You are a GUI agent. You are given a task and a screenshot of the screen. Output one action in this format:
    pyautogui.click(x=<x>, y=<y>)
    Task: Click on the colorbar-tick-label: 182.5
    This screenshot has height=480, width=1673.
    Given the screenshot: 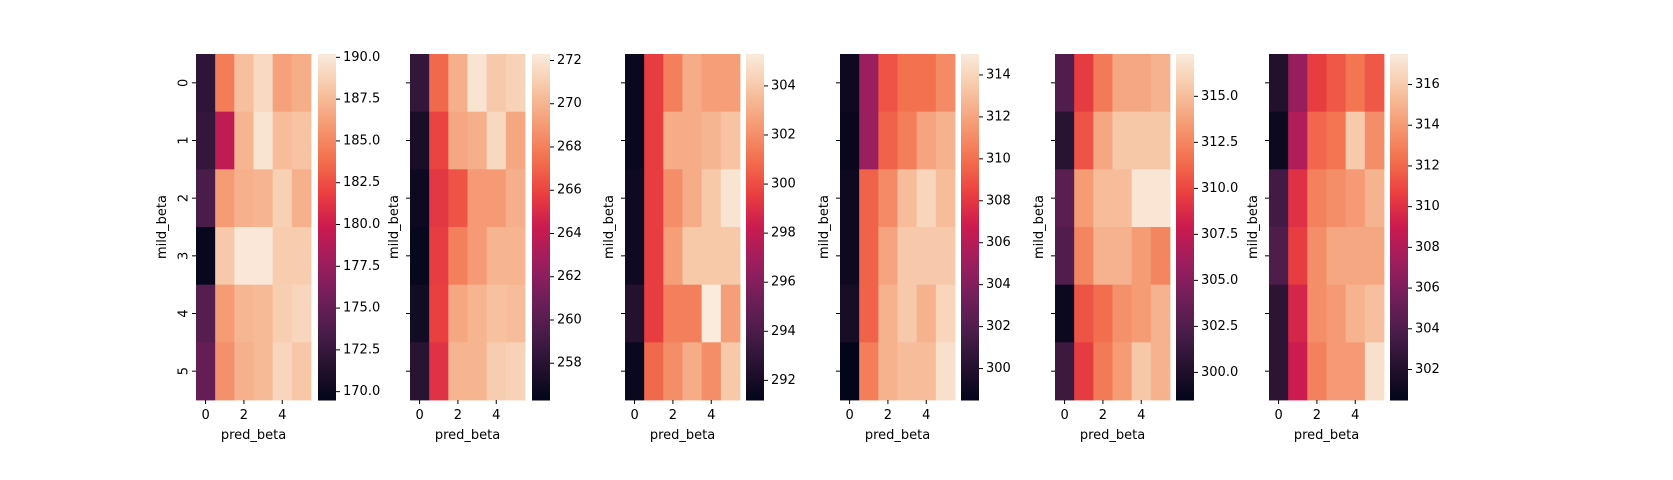 What is the action you would take?
    pyautogui.click(x=361, y=182)
    